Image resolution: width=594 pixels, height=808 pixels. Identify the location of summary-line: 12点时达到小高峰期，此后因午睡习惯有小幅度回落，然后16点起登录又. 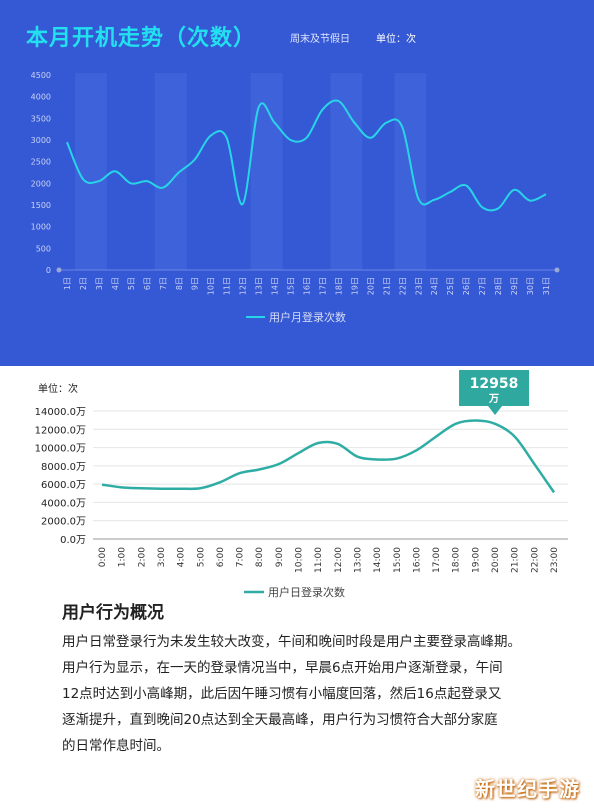
(282, 694).